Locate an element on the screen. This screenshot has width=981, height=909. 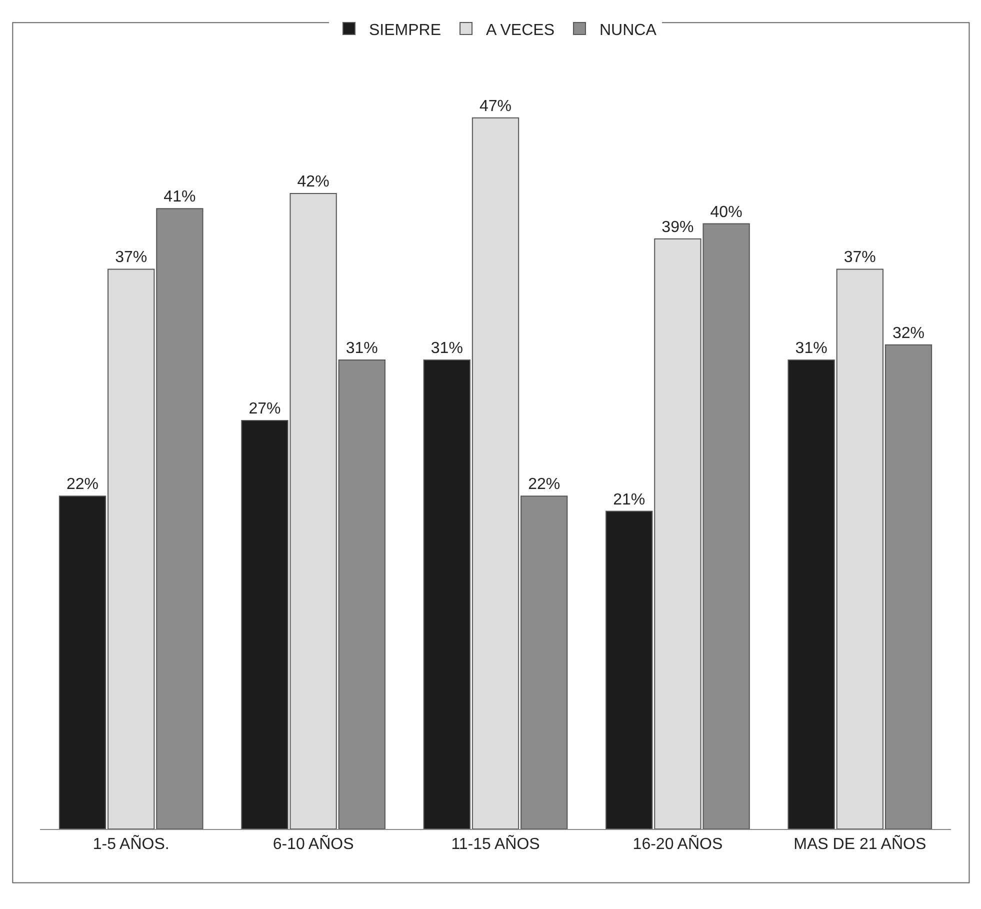
legend-label: A VECES is located at coordinates (520, 30).